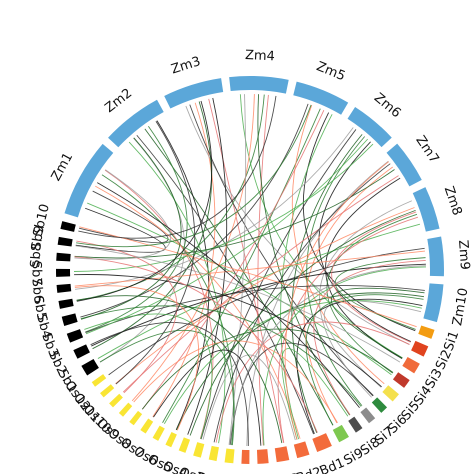  Describe the element at coordinates (136, 123) in the screenshot. I see `chromosome-arc-zm2` at that location.